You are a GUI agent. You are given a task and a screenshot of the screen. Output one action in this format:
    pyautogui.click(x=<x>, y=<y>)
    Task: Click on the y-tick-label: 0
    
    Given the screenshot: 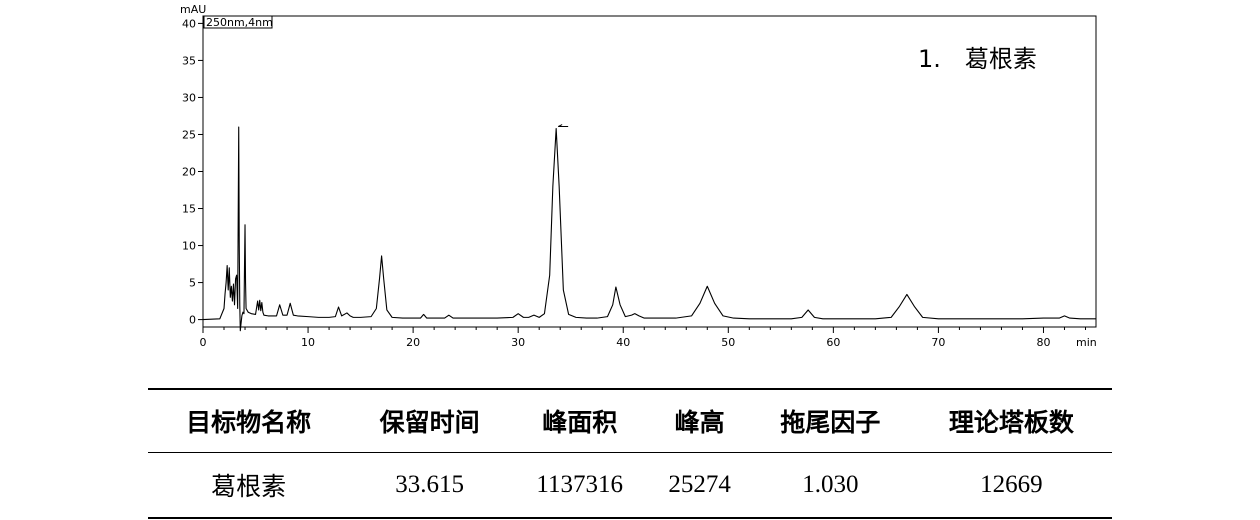 What is the action you would take?
    pyautogui.click(x=192, y=320)
    